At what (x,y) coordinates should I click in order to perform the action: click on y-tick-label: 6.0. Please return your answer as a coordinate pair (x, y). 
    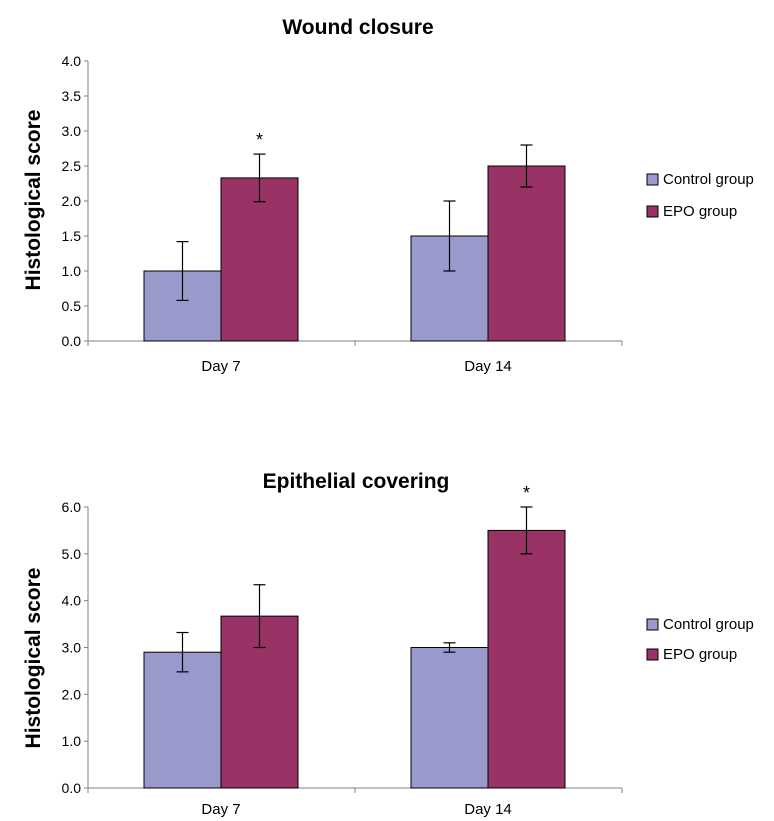
    Looking at the image, I should click on (72, 507).